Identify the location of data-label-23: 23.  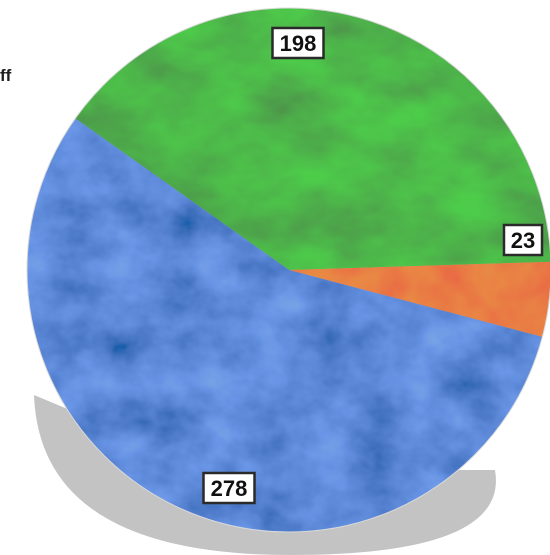
(523, 240).